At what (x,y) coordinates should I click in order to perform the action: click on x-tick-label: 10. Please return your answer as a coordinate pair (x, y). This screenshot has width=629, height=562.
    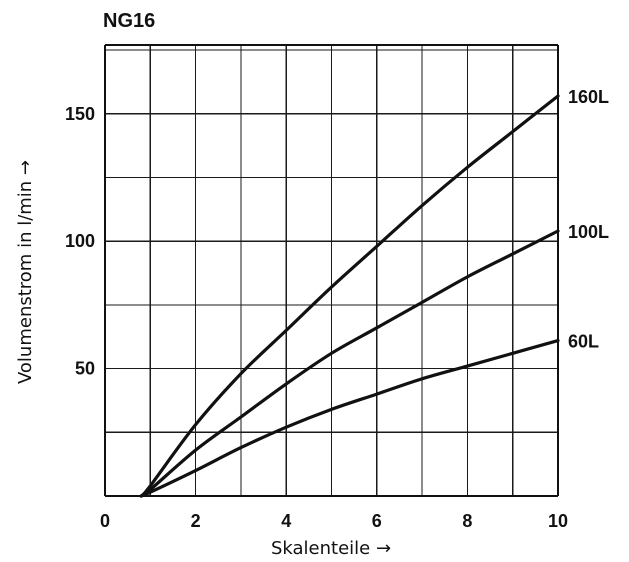
    Looking at the image, I should click on (558, 521).